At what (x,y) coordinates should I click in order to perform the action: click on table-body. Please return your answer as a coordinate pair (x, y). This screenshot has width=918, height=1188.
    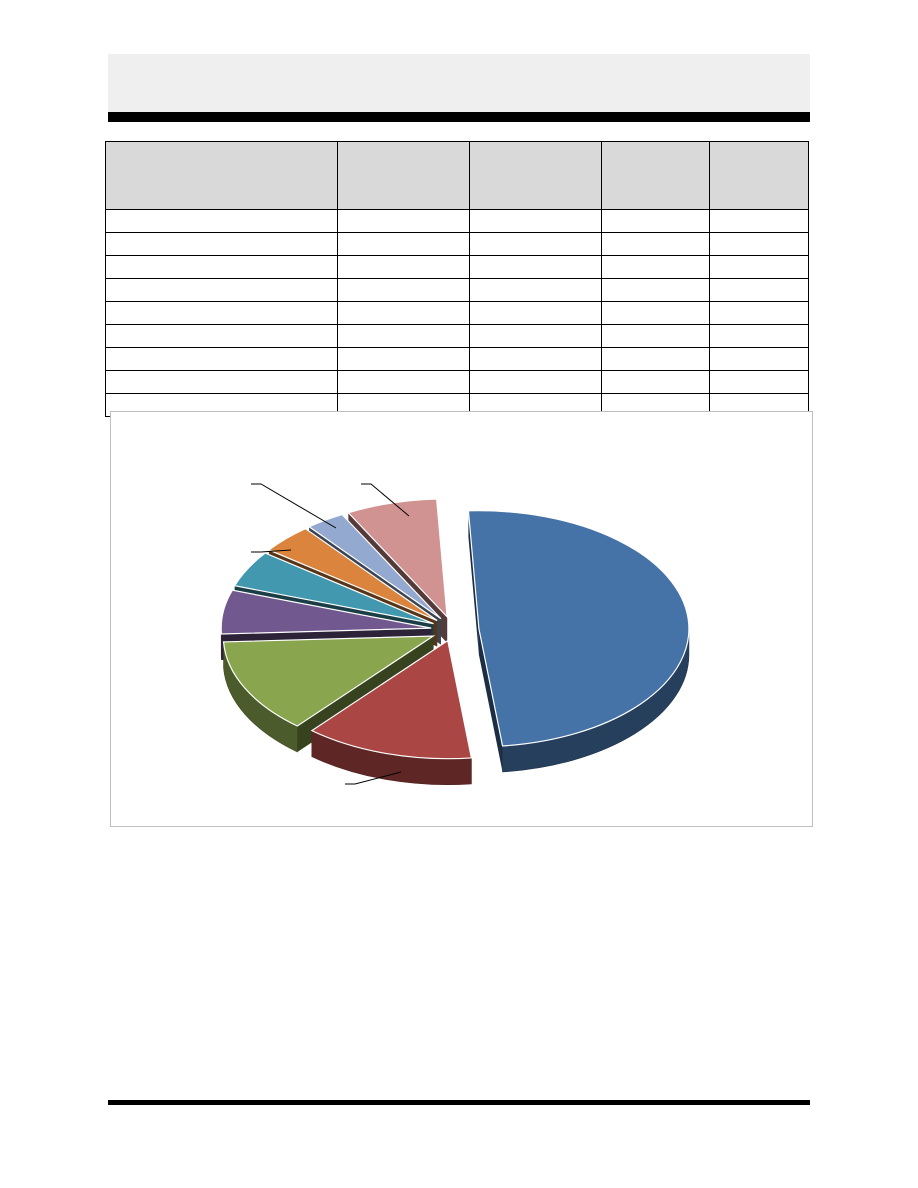
    Looking at the image, I should click on (457, 313).